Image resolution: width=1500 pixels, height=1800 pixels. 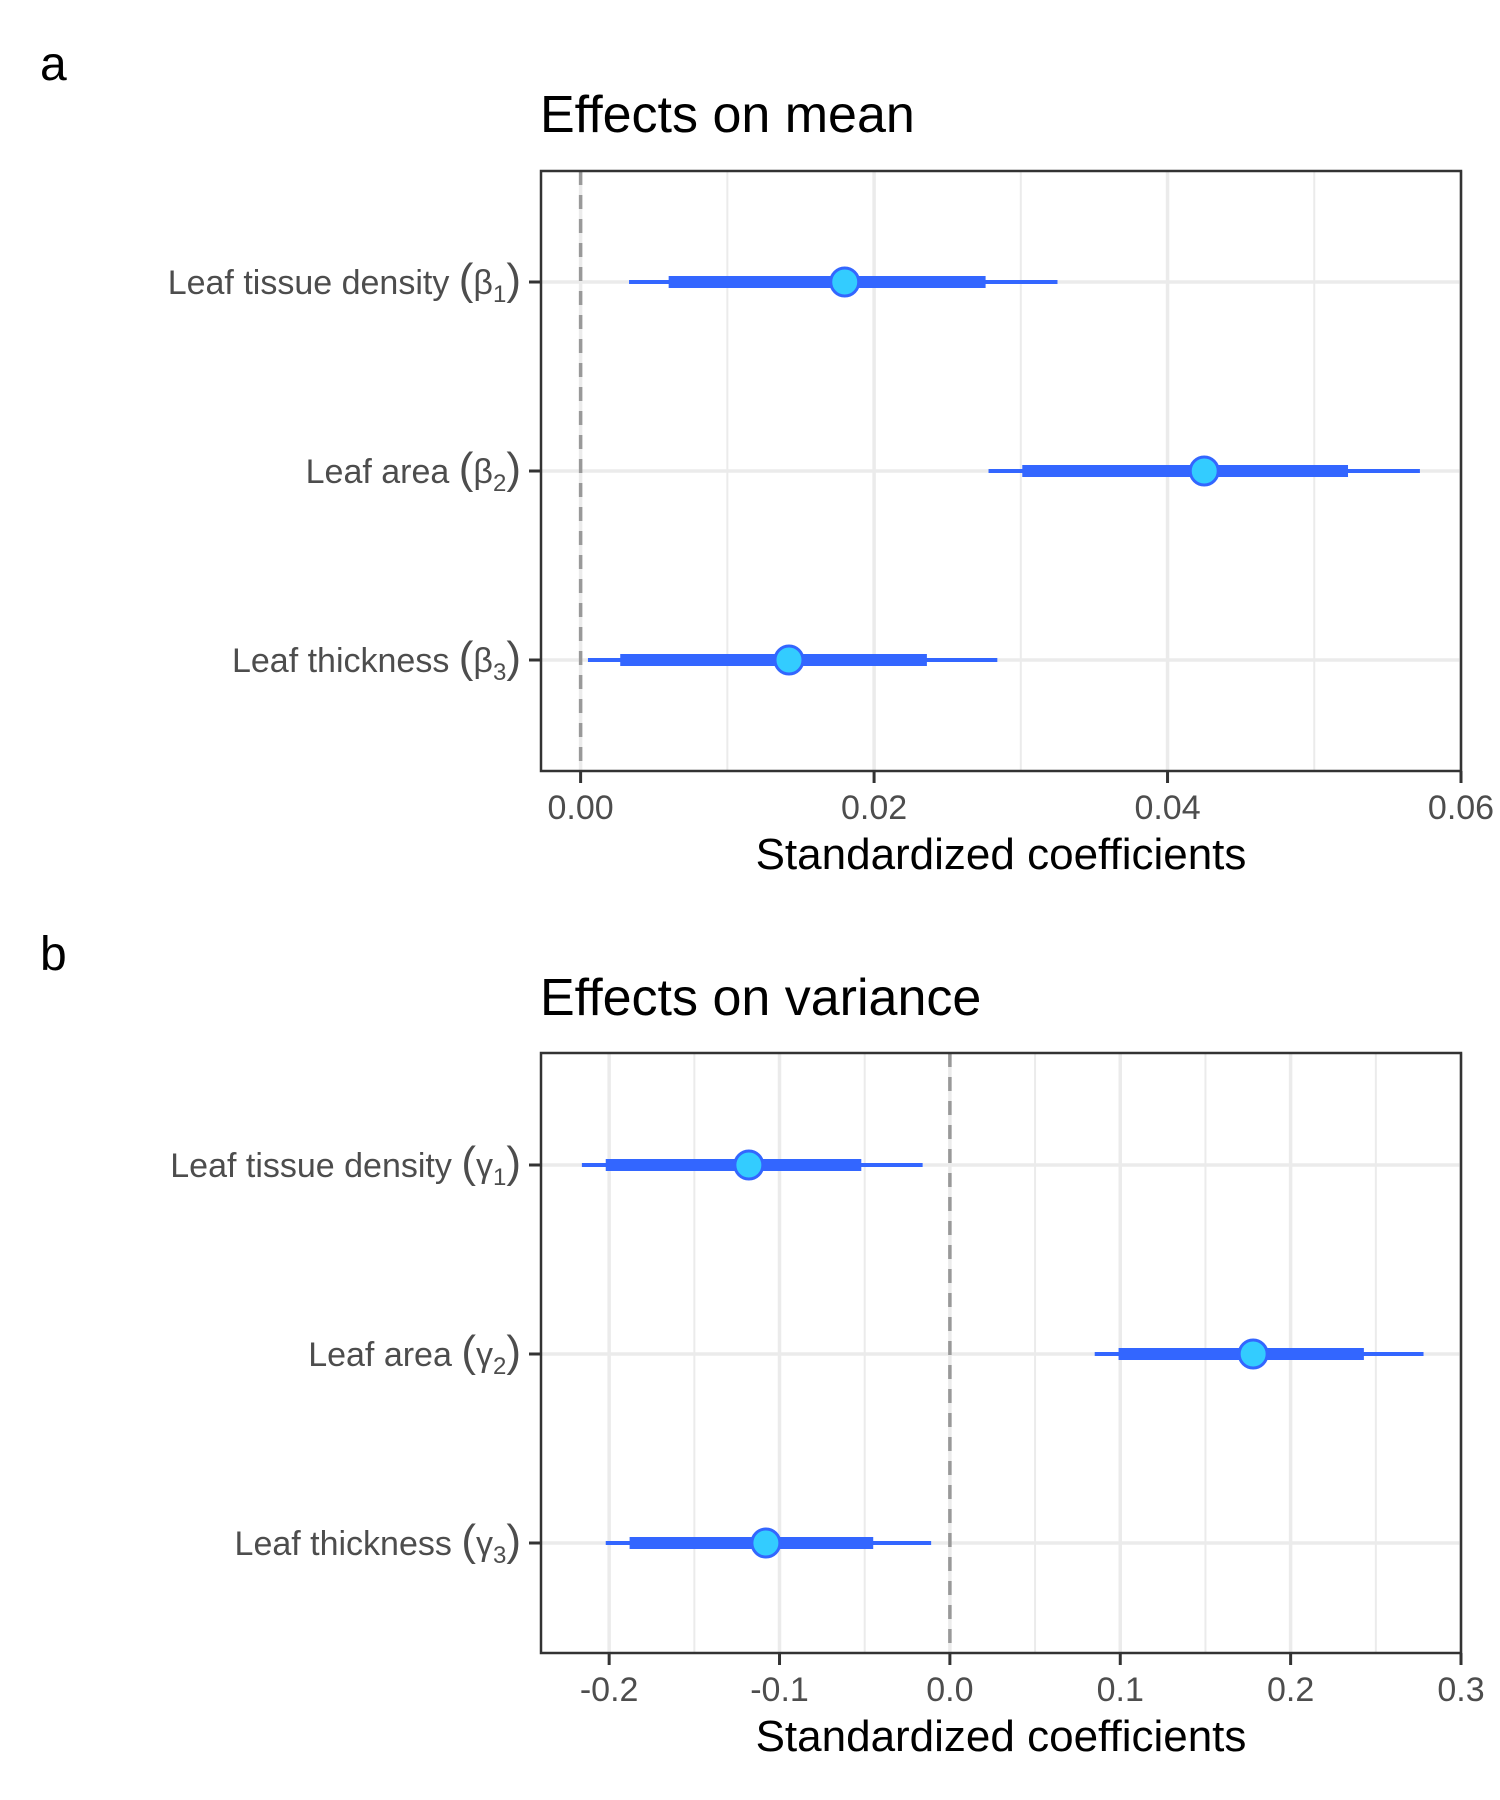 What do you see at coordinates (1460, 1690) in the screenshot?
I see `x-tick-label: 0.3` at bounding box center [1460, 1690].